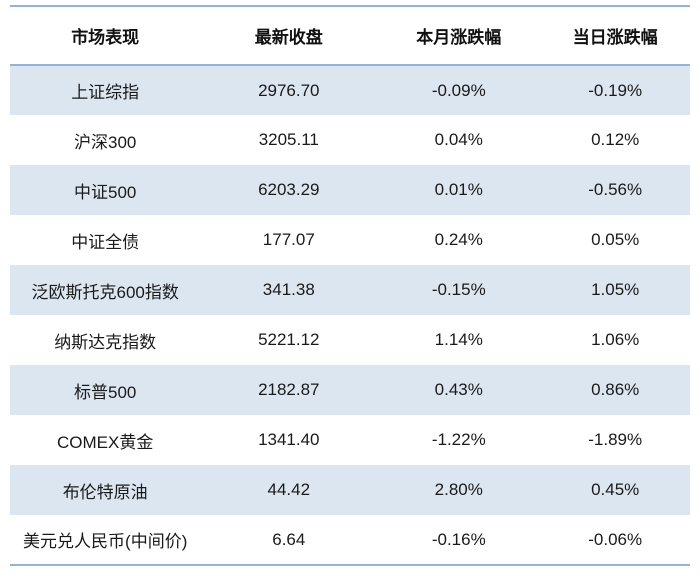 The width and height of the screenshot is (700, 580). What do you see at coordinates (105, 392) in the screenshot?
I see `market-name-cell: 标普500` at bounding box center [105, 392].